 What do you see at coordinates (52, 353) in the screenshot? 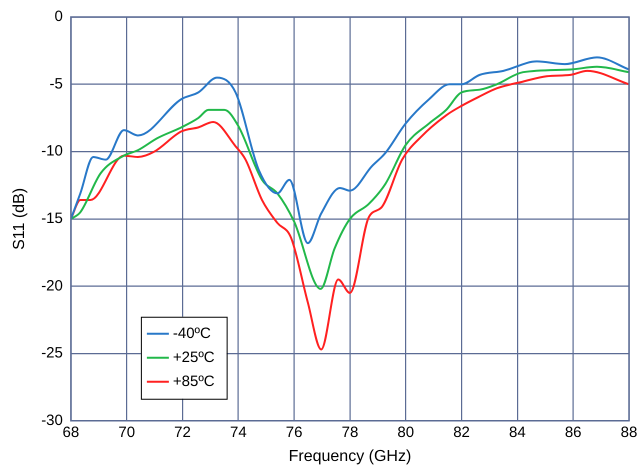
I see `y-tick-label: -25` at bounding box center [52, 353].